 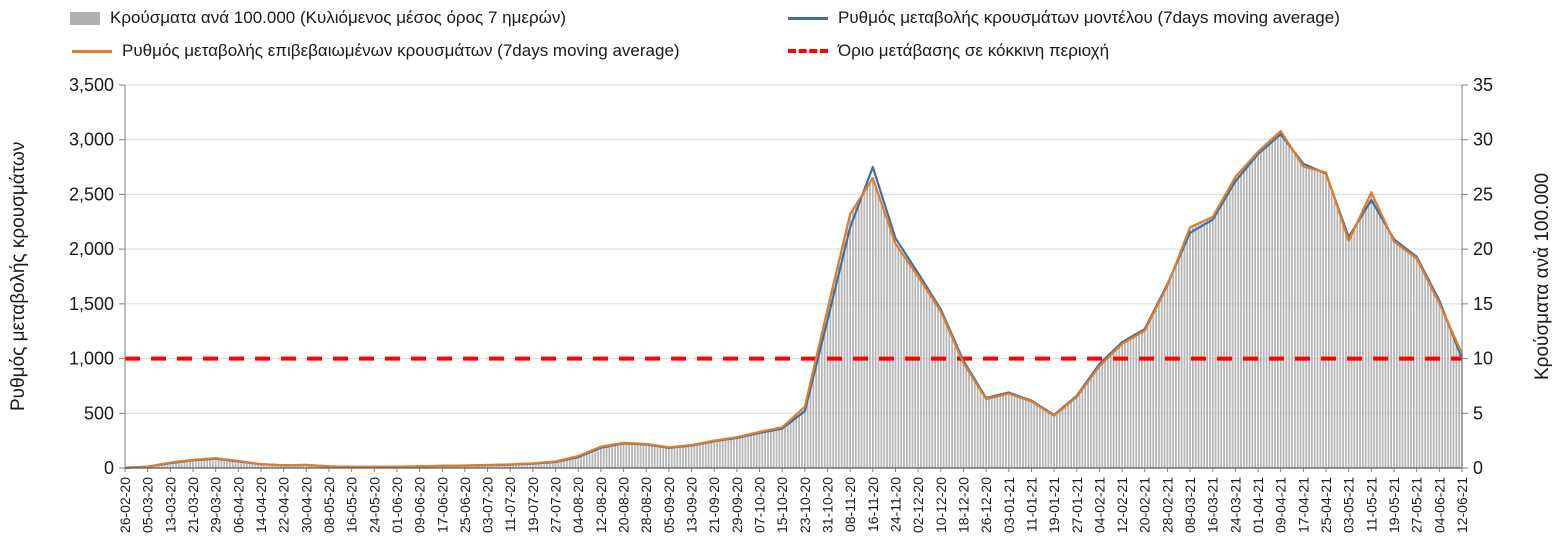 What do you see at coordinates (148, 505) in the screenshot?
I see `svg-text: 05-03-20` at bounding box center [148, 505].